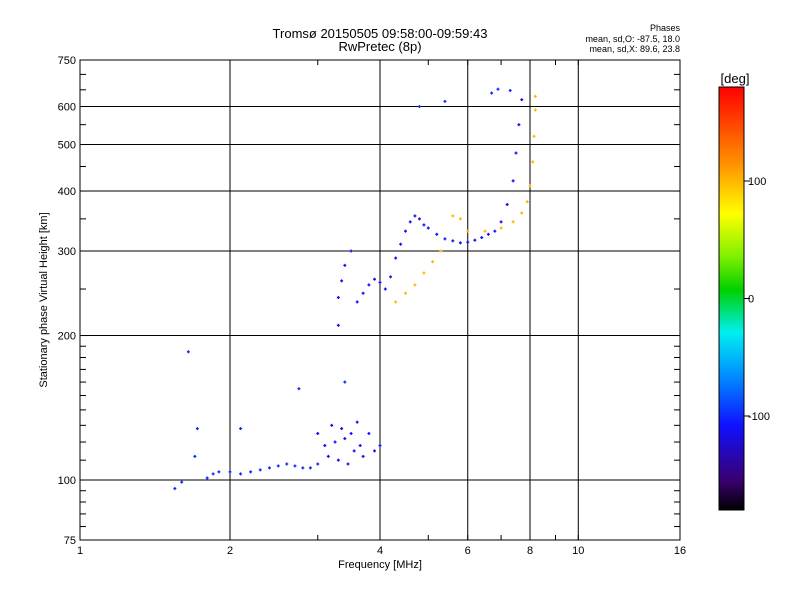 The image size is (800, 600). Describe the element at coordinates (67, 61) in the screenshot. I see `y-tick-label: 750` at that location.